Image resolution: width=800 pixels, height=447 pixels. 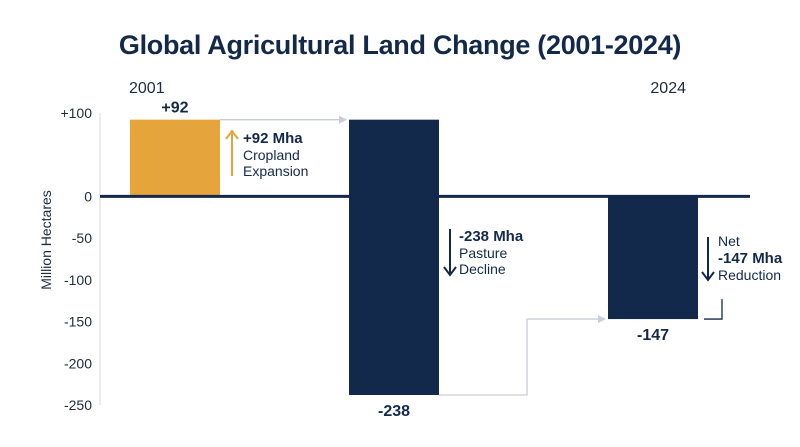 I want to click on y-tick-label: 0, so click(x=88, y=196).